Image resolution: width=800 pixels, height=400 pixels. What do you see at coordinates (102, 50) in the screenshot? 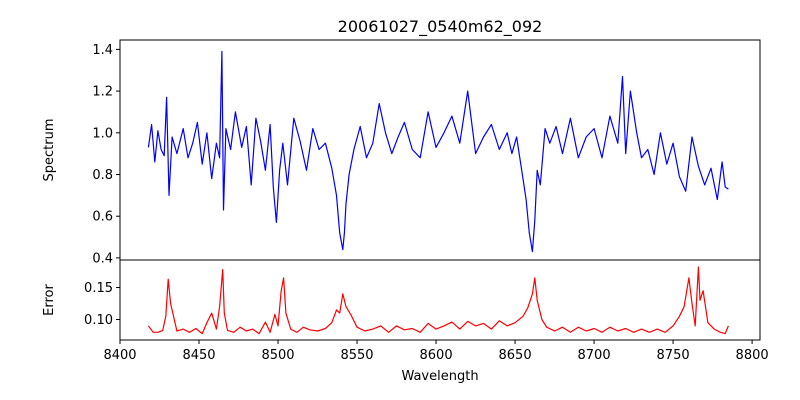
I see `spectrum-y-tick-label: 1.4` at bounding box center [102, 50].